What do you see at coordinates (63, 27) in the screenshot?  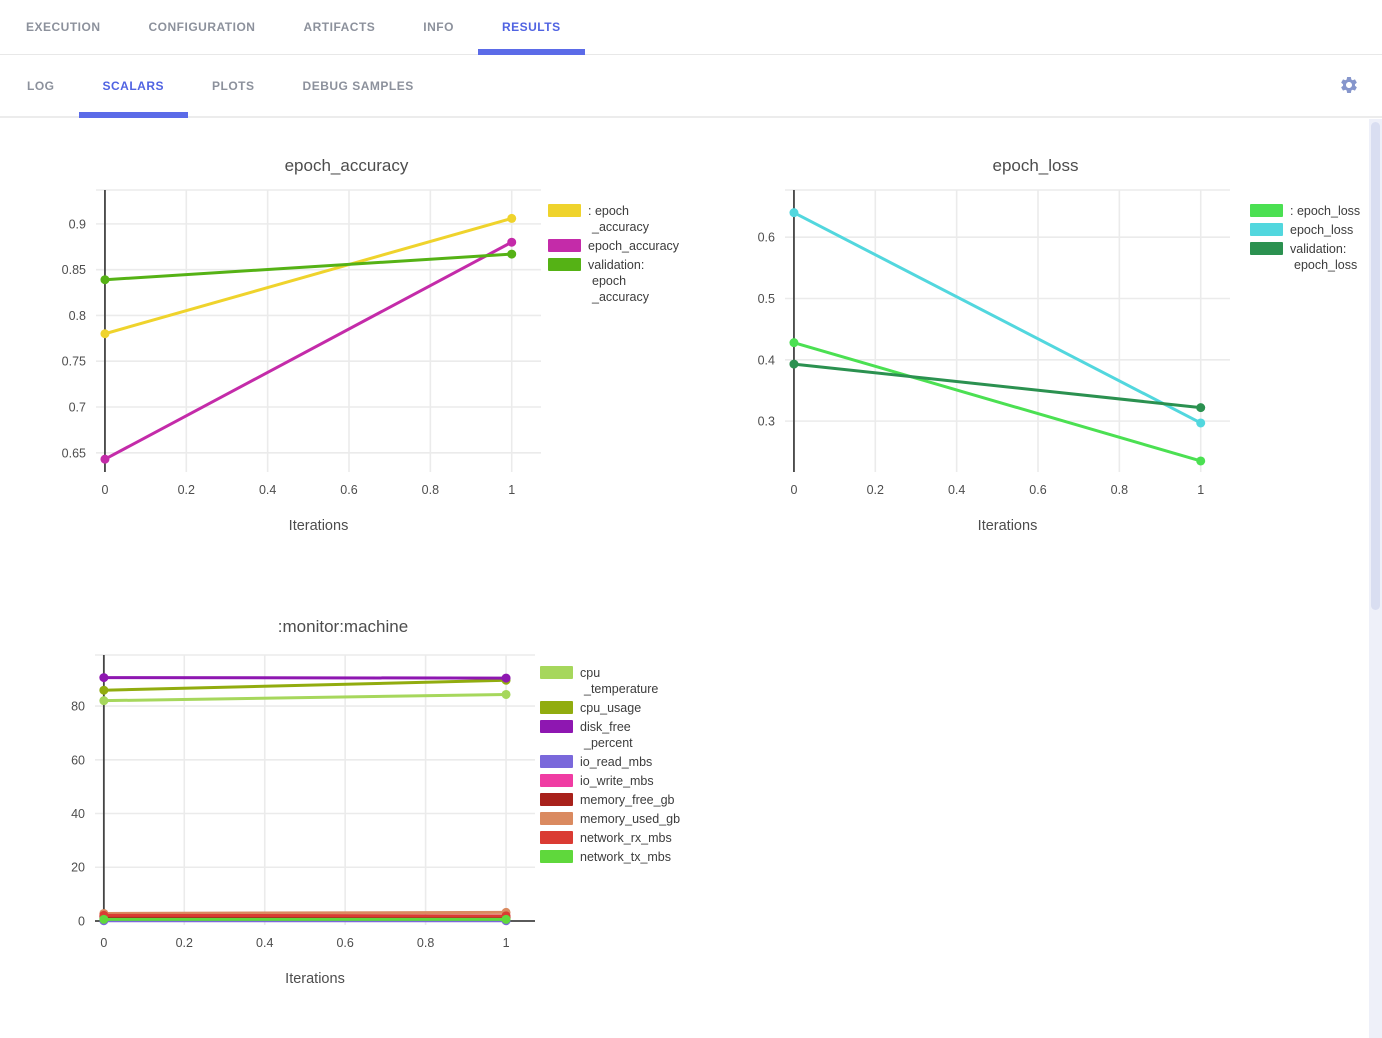 I see `tab-execution: EXECUTION` at bounding box center [63, 27].